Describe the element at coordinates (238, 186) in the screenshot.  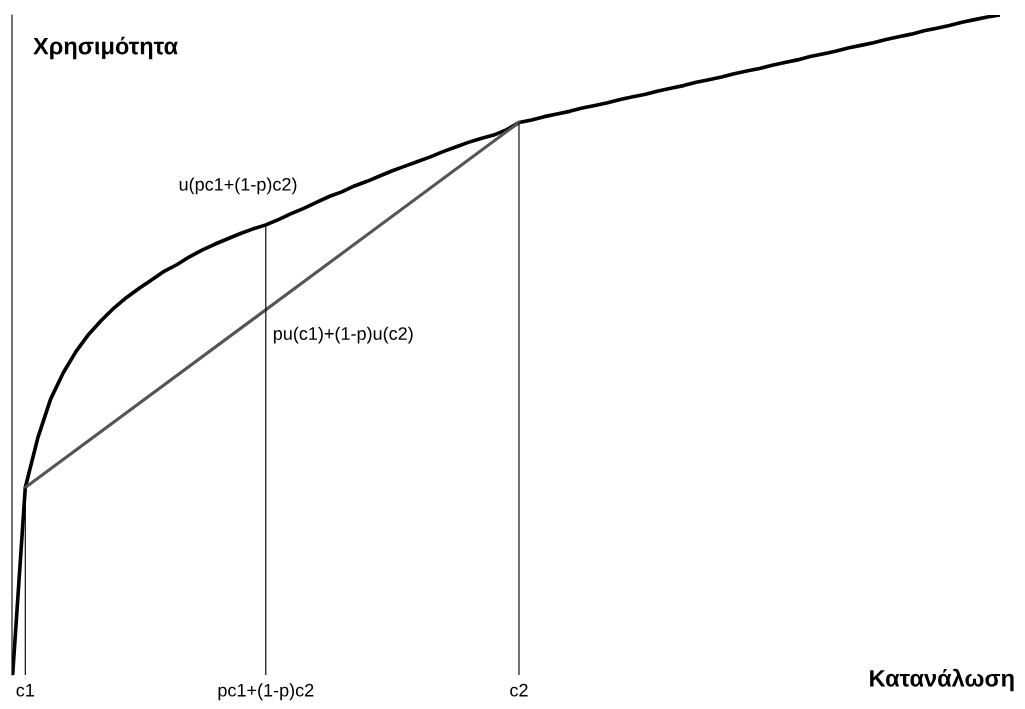
I see `annotation: u(pc1+(1-p)c2)` at that location.